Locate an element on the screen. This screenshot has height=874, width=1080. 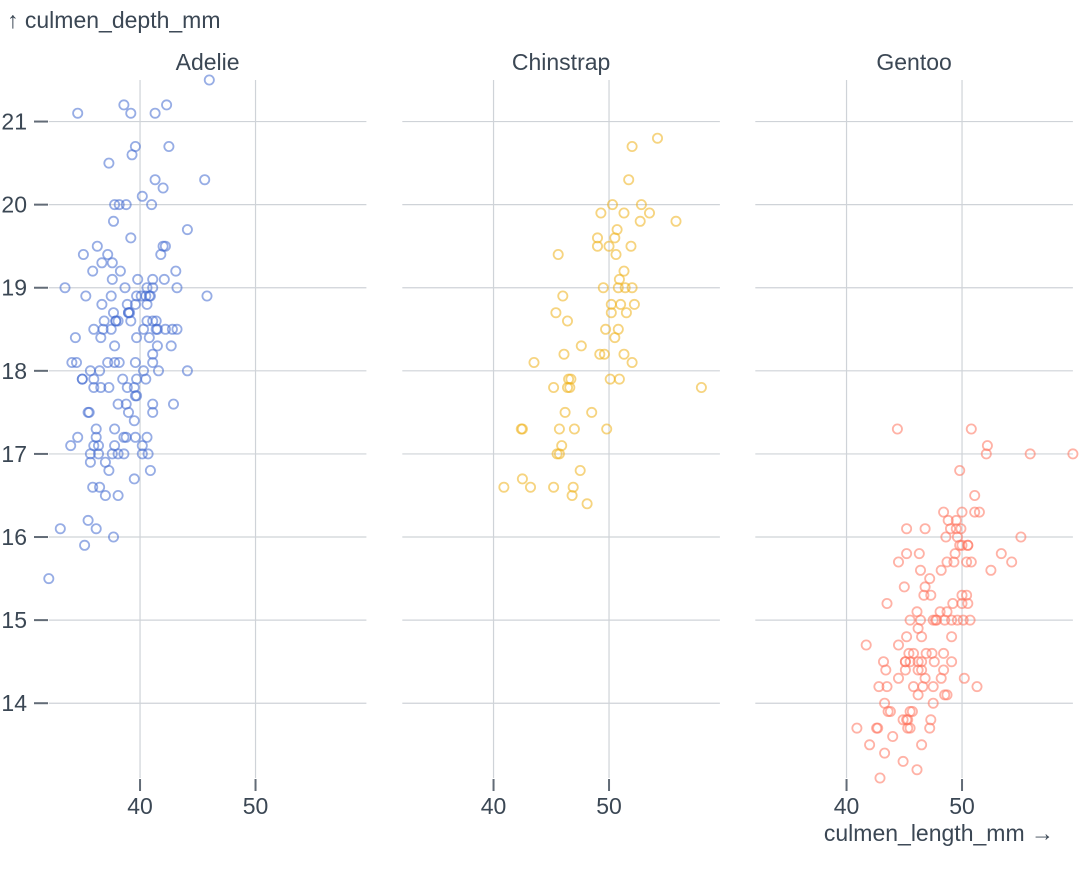
y-tick-label: 20 is located at coordinates (14, 205).